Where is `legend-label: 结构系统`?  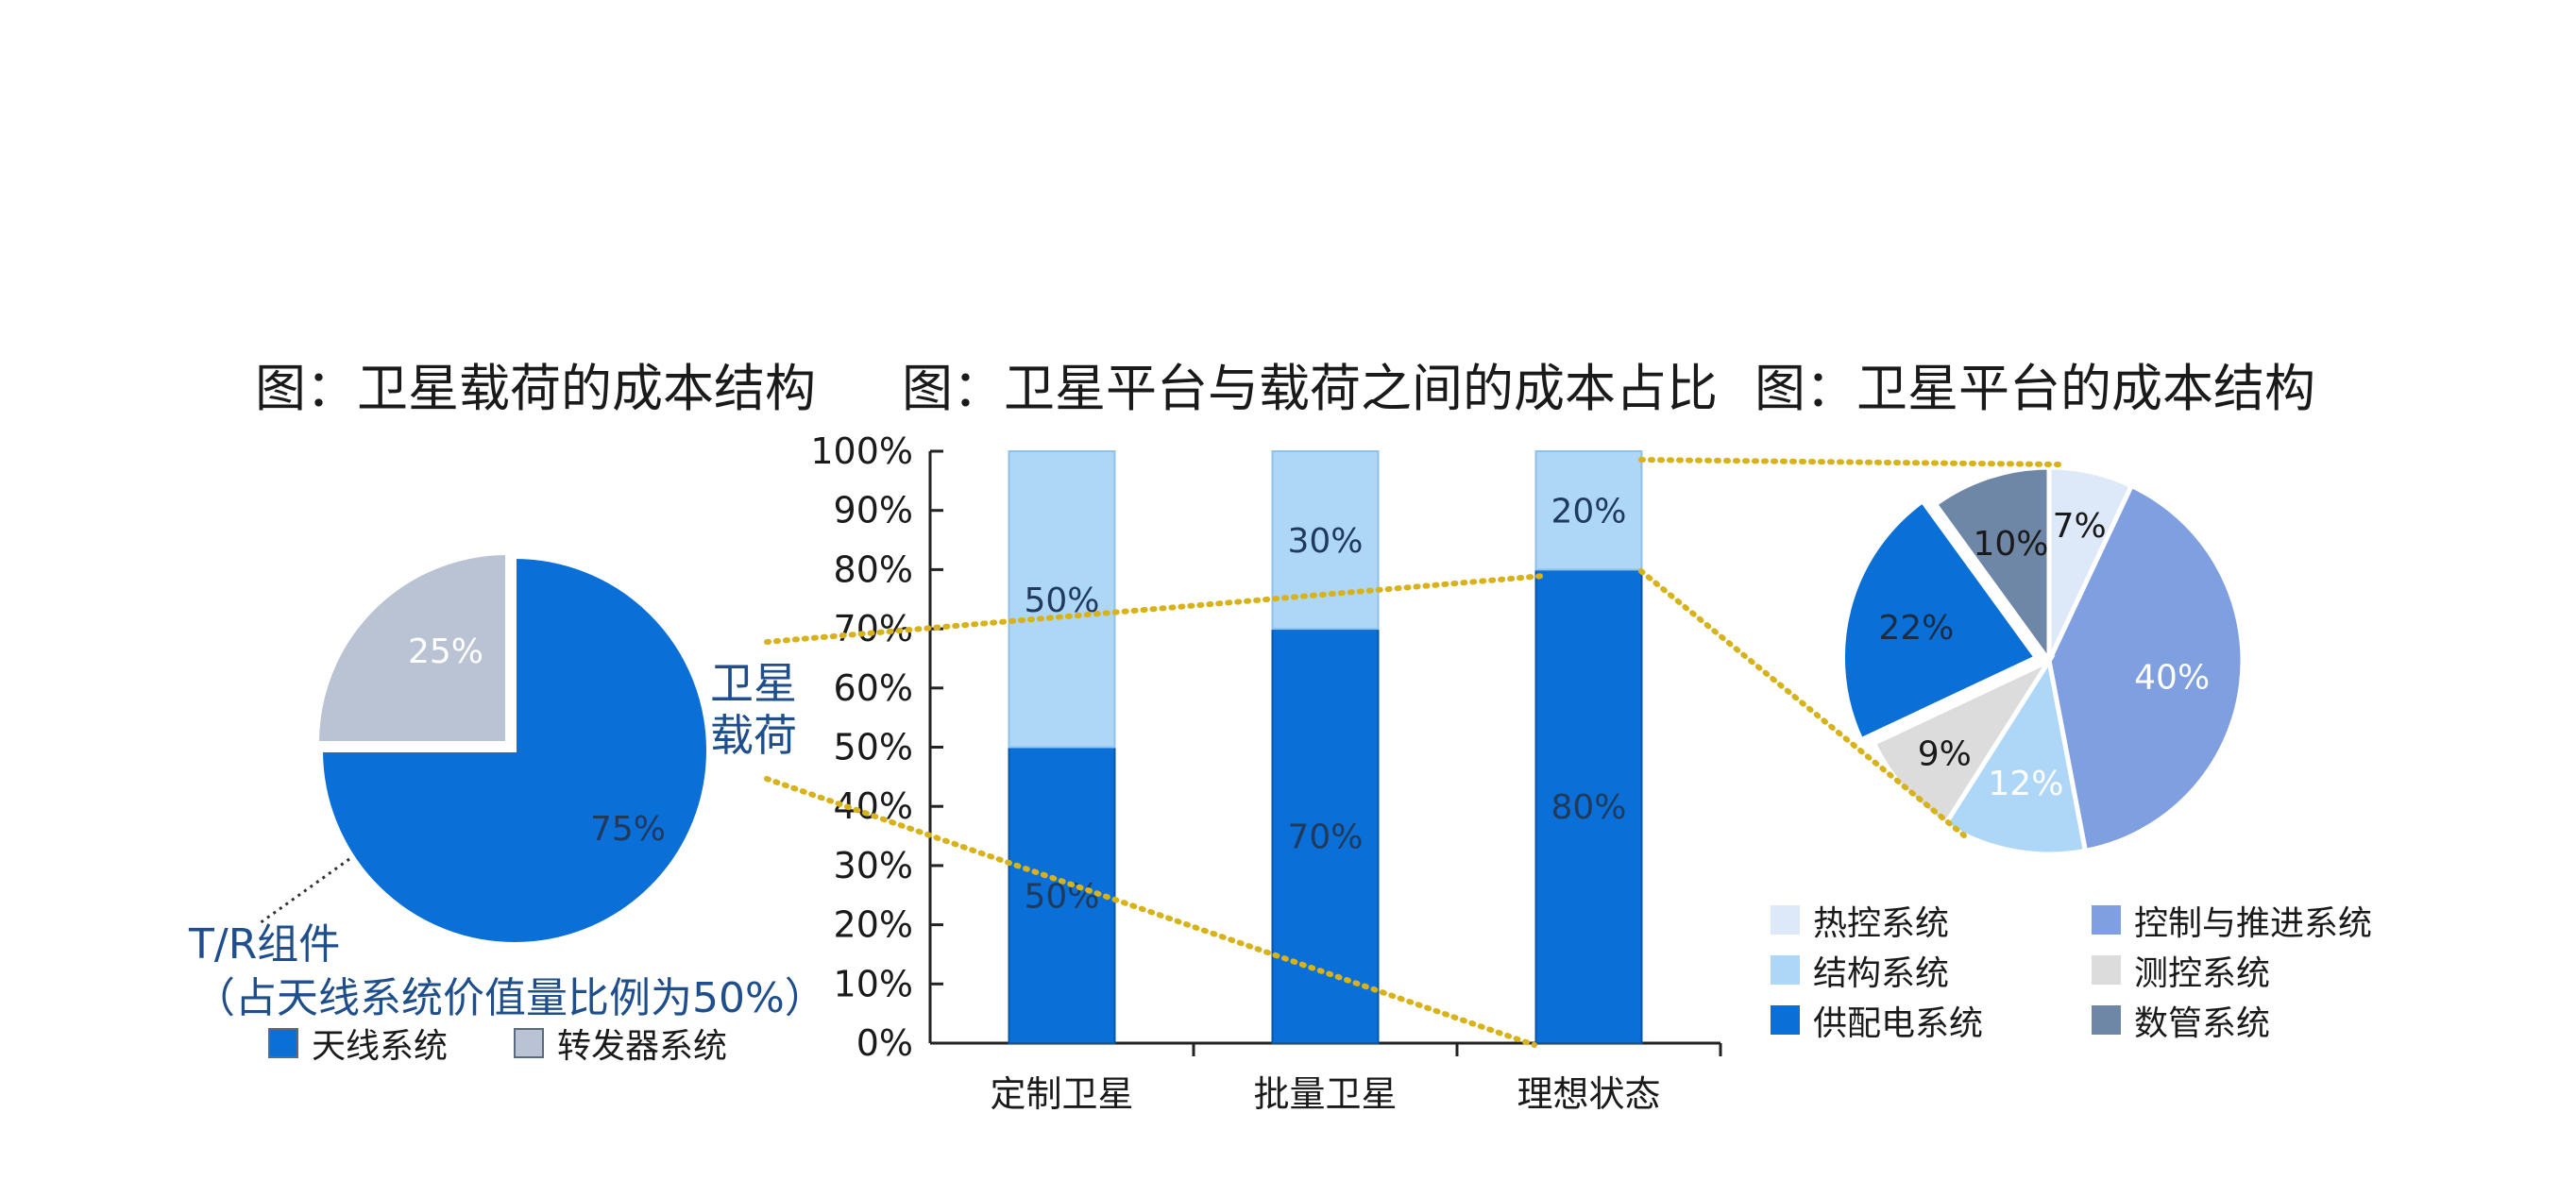
legend-label: 结构系统 is located at coordinates (1881, 973).